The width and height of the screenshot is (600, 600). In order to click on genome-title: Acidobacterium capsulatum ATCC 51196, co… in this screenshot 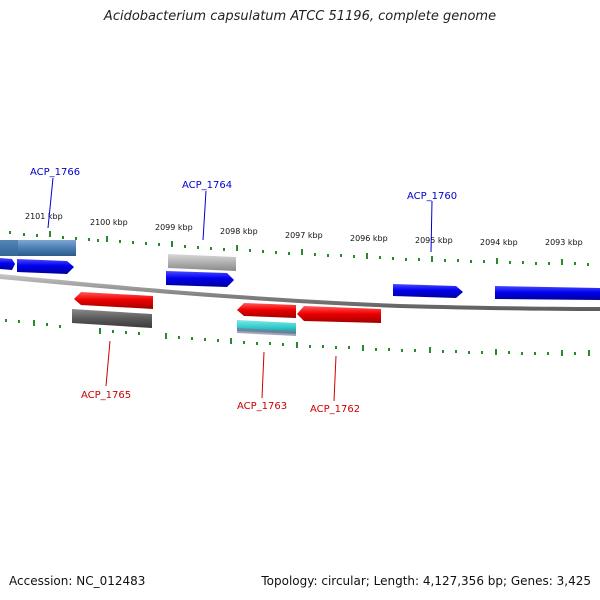, I will do `click(300, 16)`.